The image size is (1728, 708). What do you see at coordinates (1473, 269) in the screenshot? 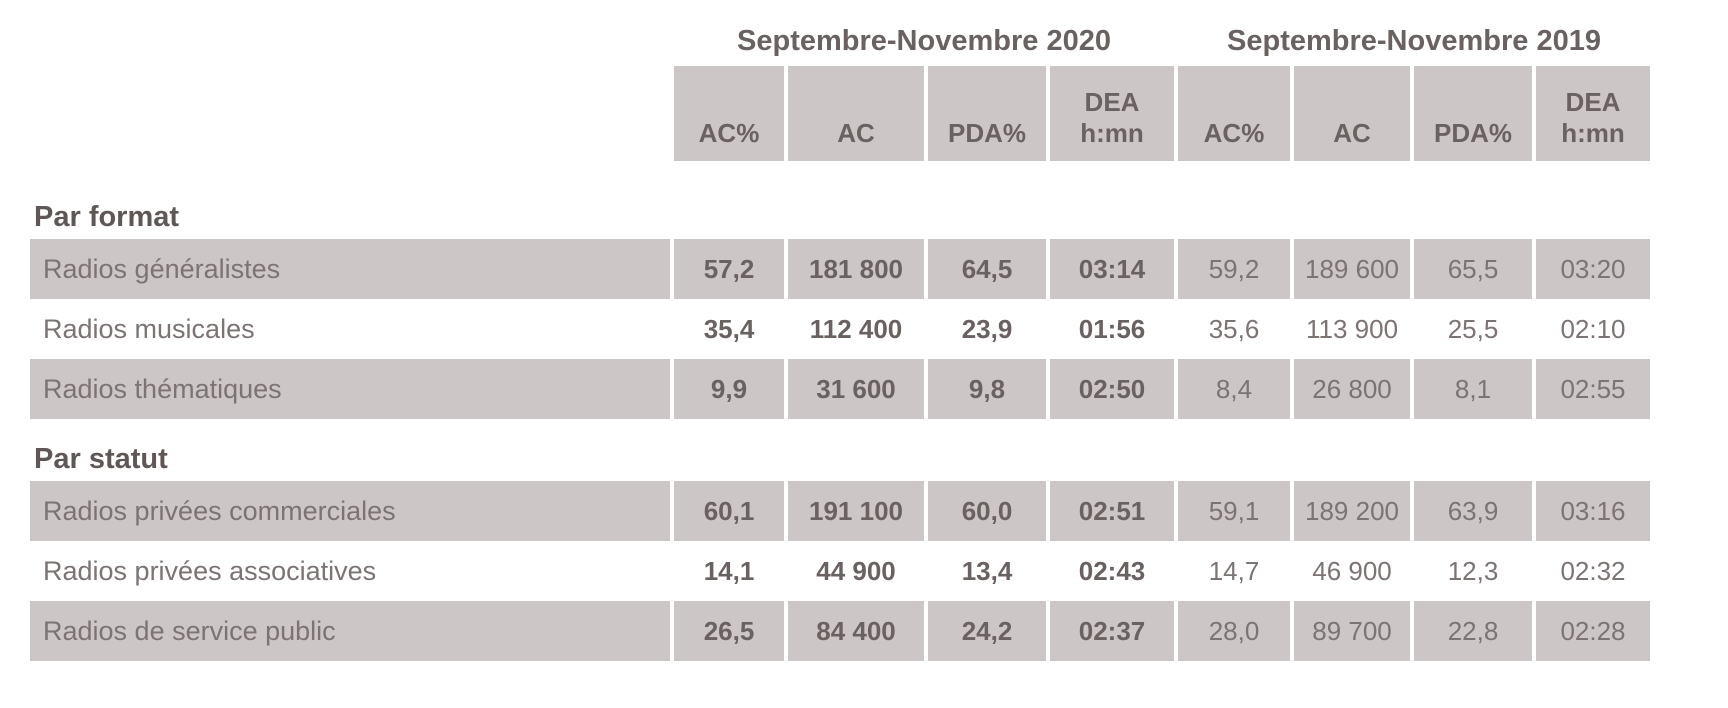
I see `value-pda-pct-2019: 65,5` at bounding box center [1473, 269].